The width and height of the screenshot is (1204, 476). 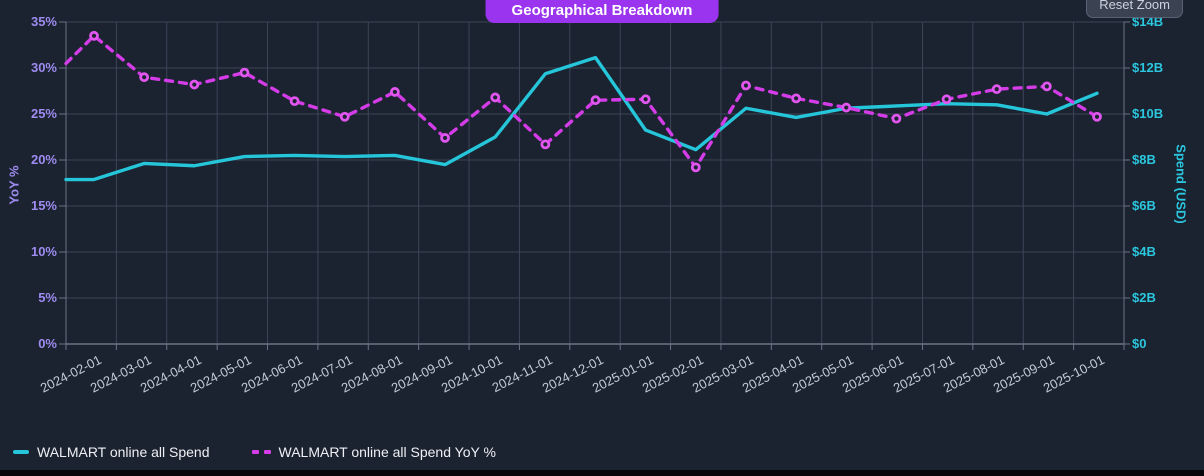 I want to click on legend-label-yoy: WALMART online all Spend YoY %, so click(x=387, y=452).